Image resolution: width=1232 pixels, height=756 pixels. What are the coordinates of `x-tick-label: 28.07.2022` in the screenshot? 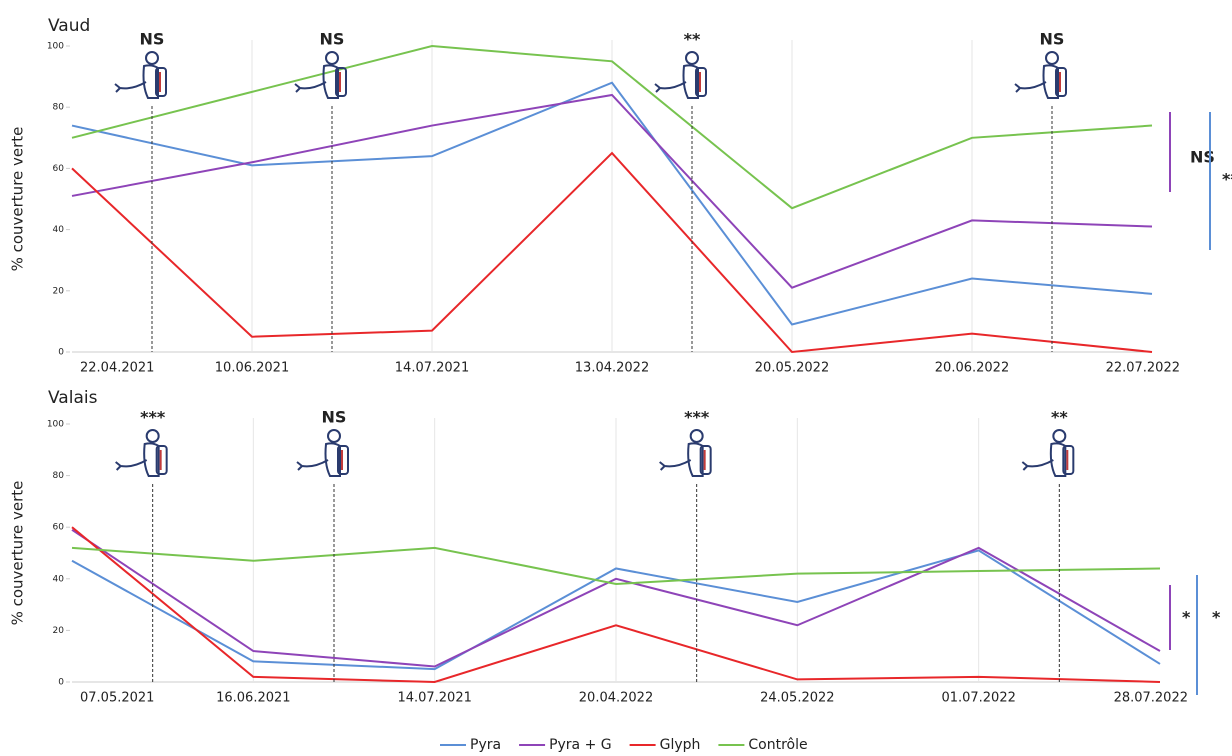 It's located at (1151, 698).